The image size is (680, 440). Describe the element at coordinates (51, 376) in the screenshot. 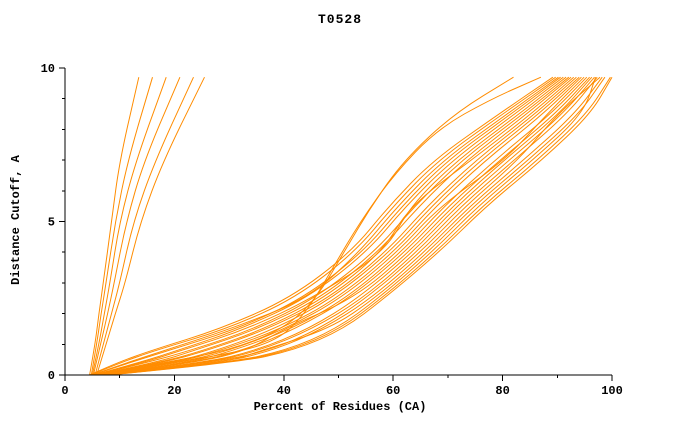

I see `y-tick-label: 0` at that location.